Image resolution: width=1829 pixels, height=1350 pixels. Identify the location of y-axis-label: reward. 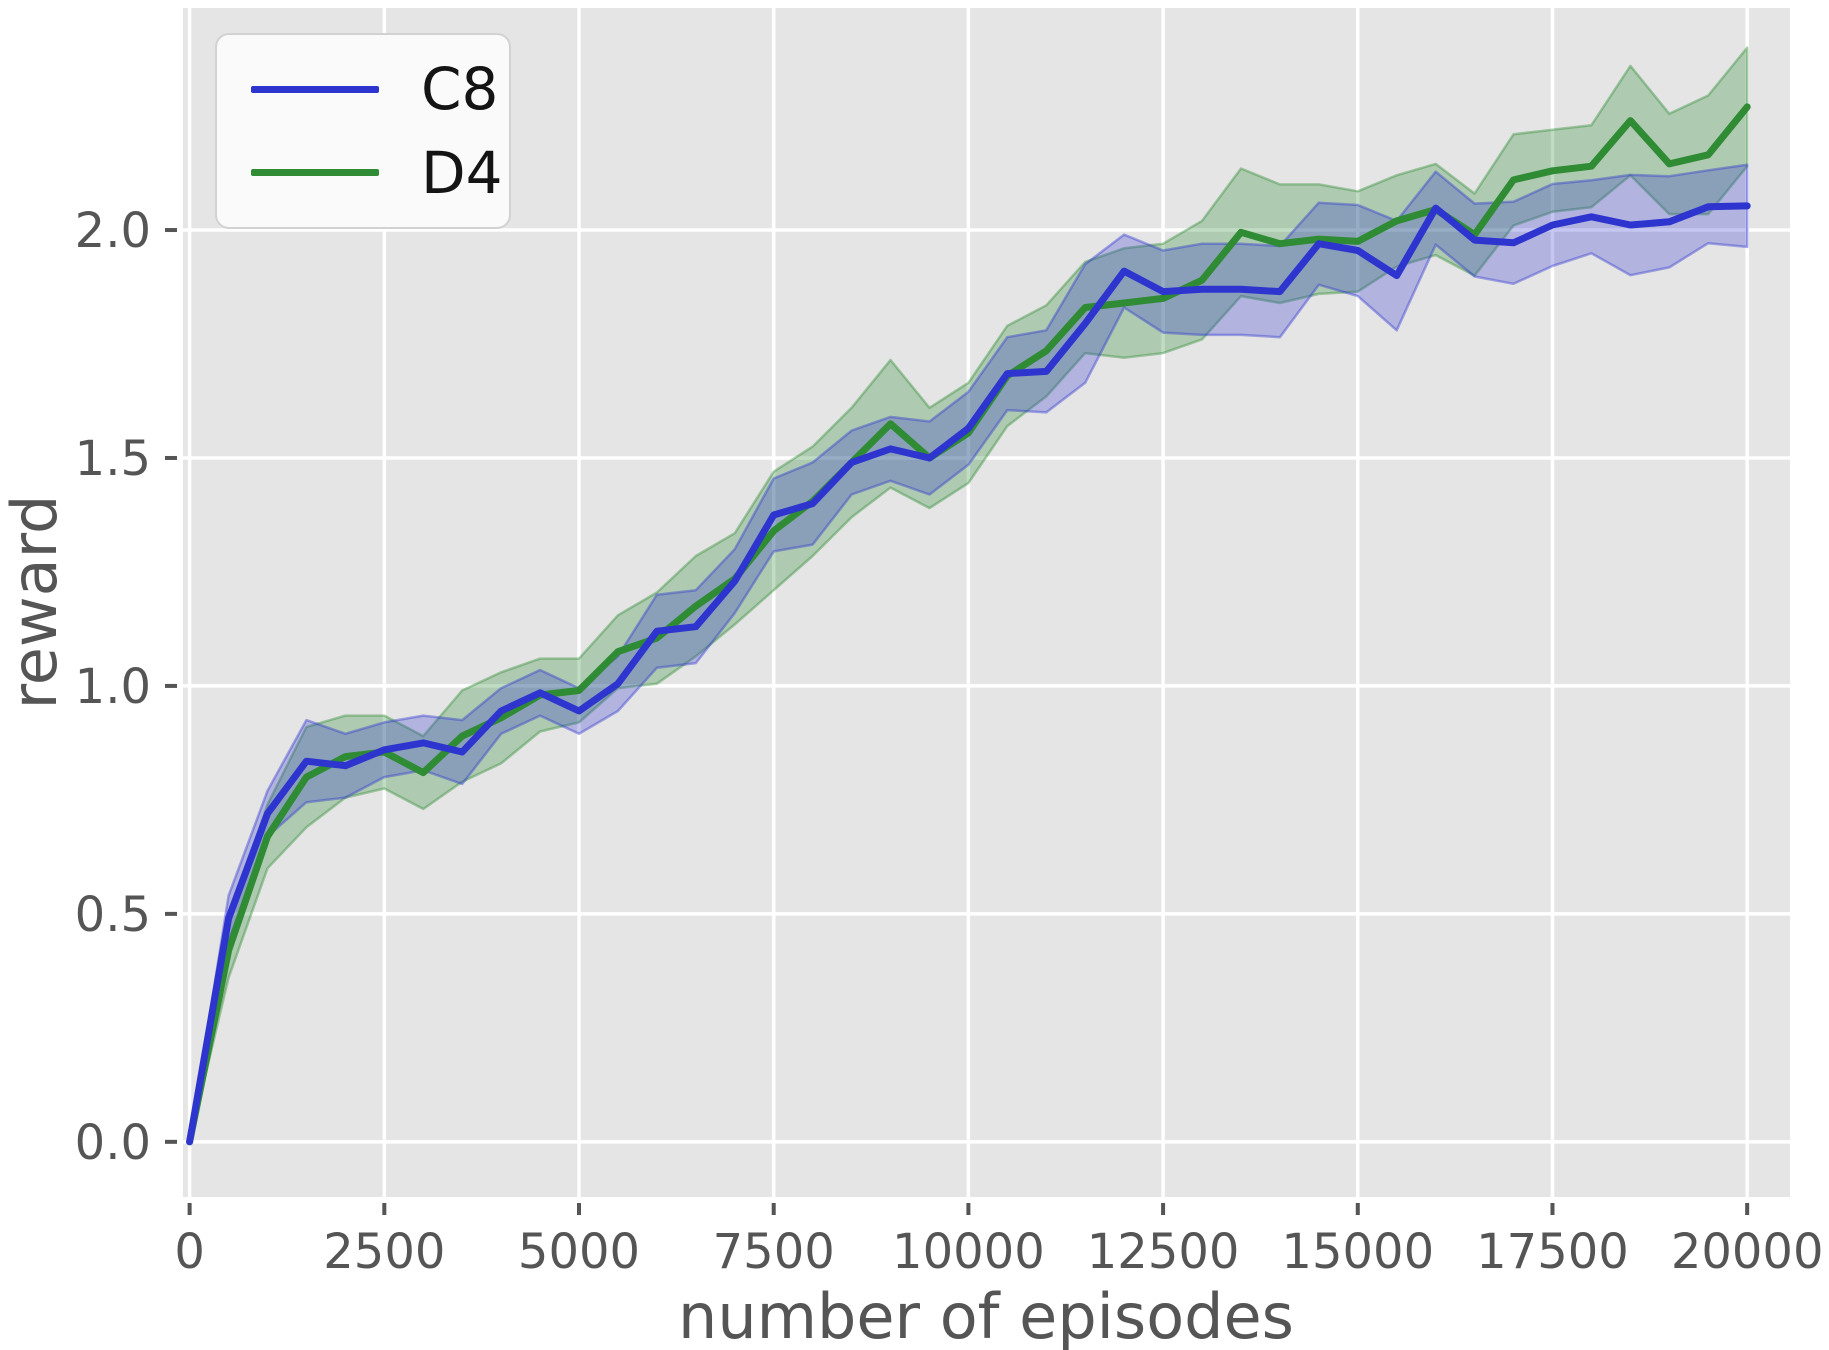
(35, 602).